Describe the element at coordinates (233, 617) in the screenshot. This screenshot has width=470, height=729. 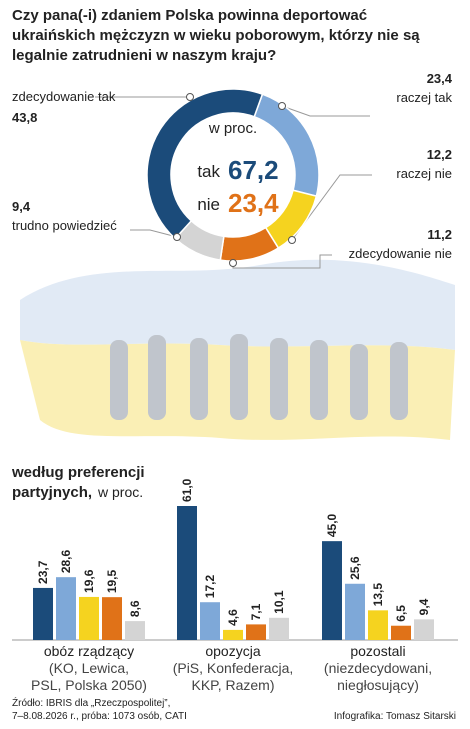
I see `bar-value-label: 4,6` at that location.